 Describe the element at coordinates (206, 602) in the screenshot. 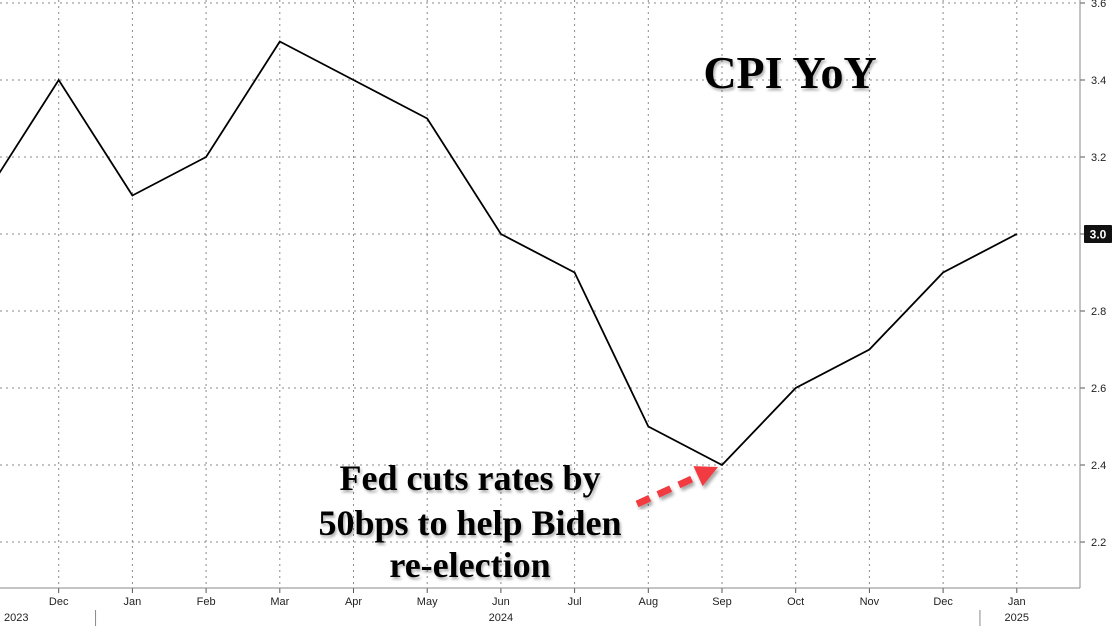

I see `x-tick-label: Feb` at that location.